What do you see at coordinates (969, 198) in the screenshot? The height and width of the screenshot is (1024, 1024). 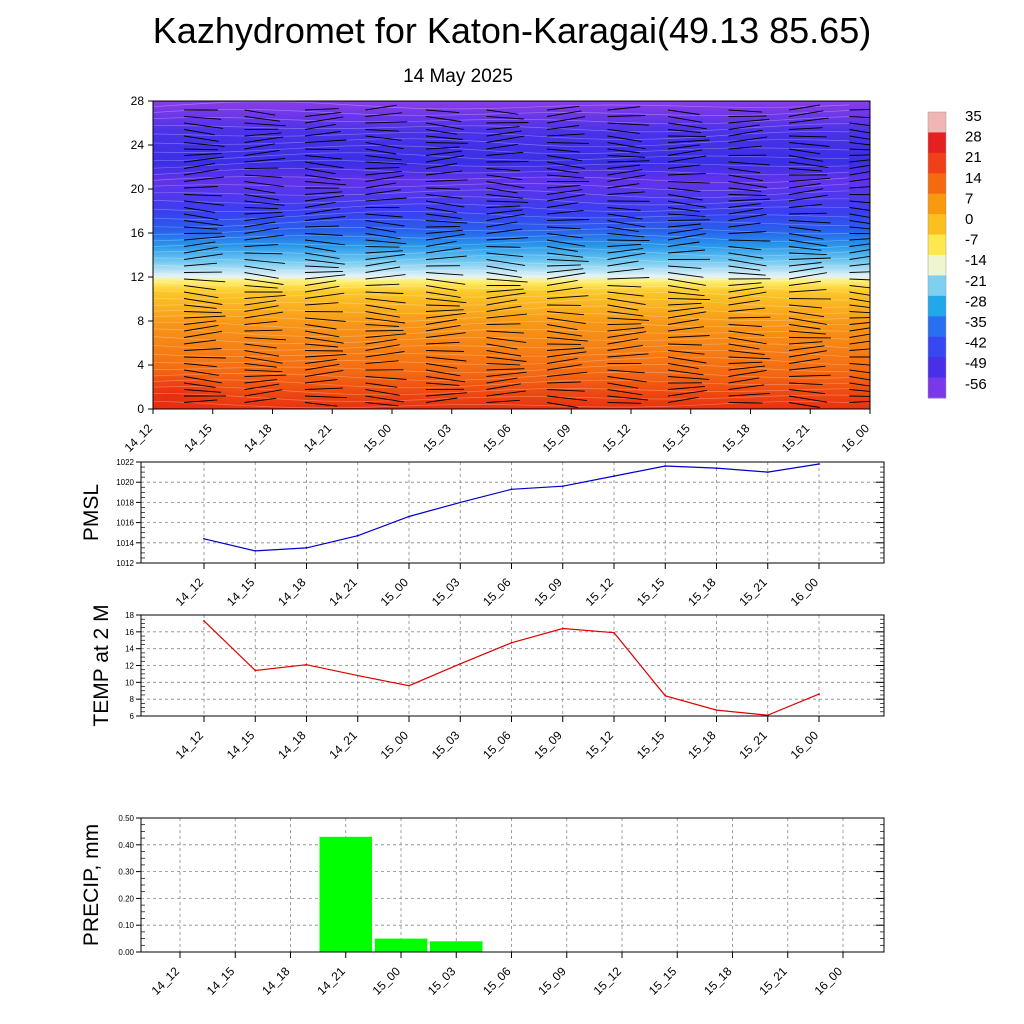 I see `colorbar-label: 7` at bounding box center [969, 198].